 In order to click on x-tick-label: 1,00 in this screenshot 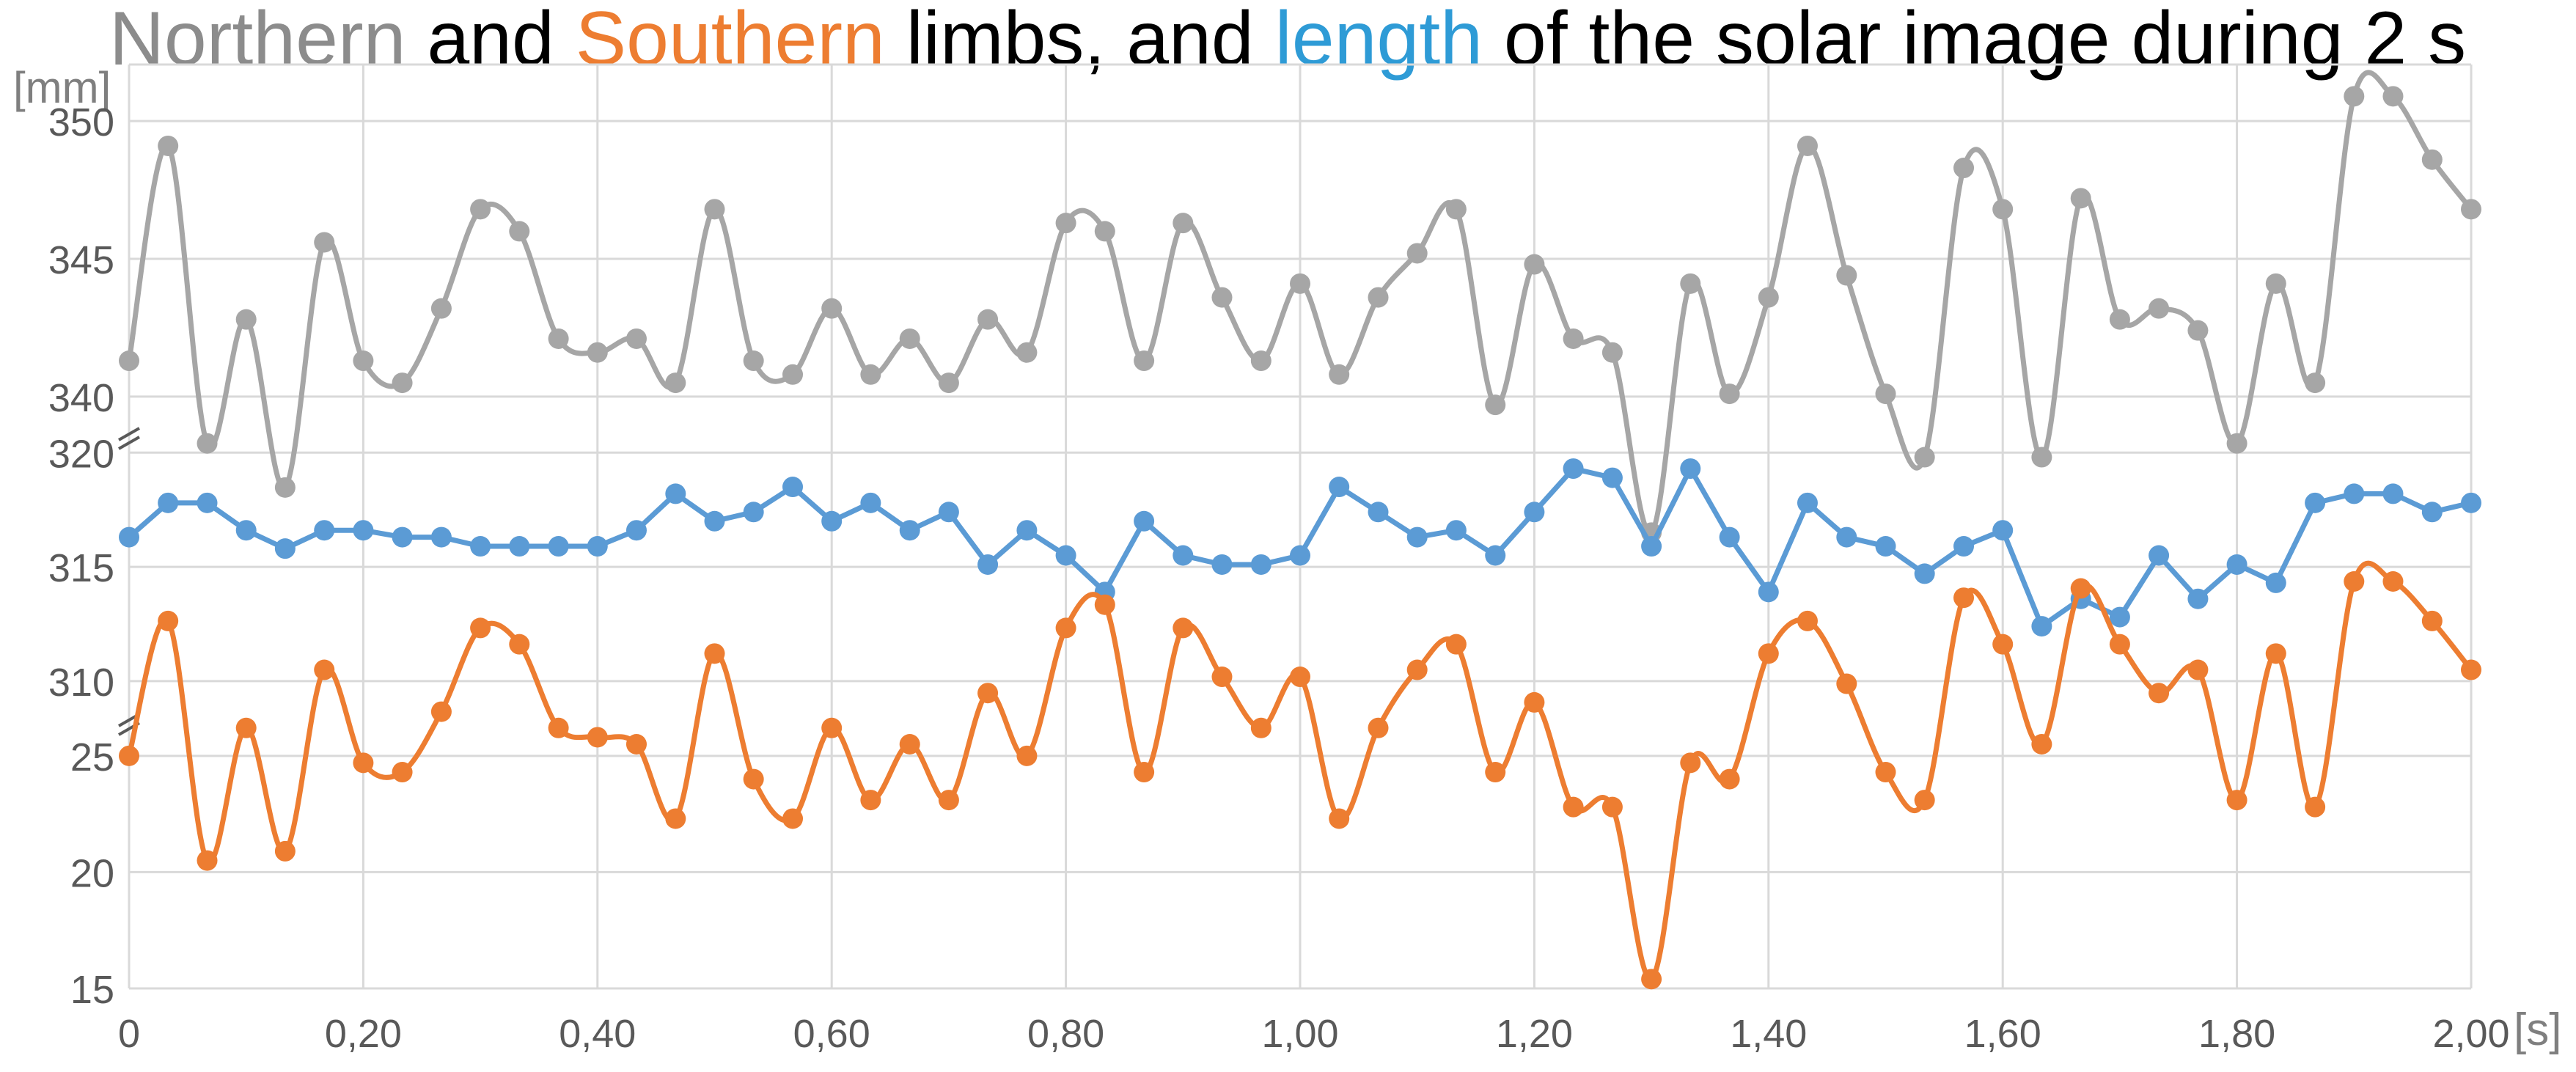, I will do `click(1300, 1034)`.